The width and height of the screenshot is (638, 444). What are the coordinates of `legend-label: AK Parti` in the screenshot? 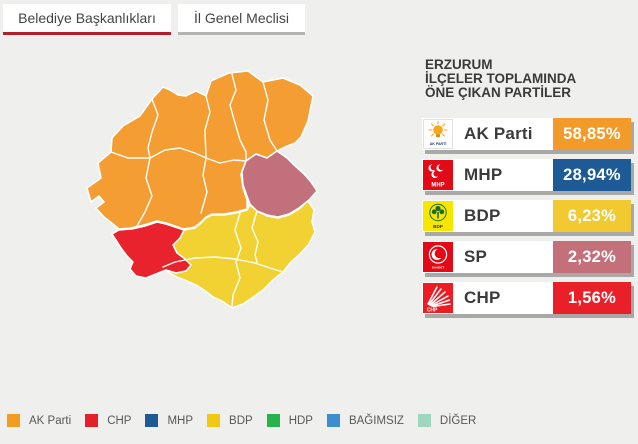 It's located at (50, 420).